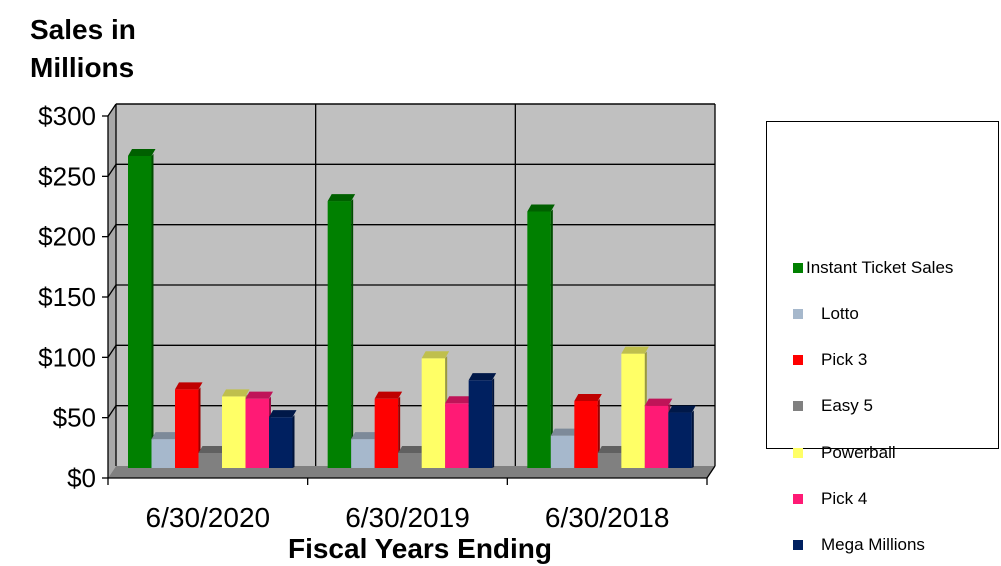  I want to click on bar-pick-3-6-30-2018-top, so click(588, 397).